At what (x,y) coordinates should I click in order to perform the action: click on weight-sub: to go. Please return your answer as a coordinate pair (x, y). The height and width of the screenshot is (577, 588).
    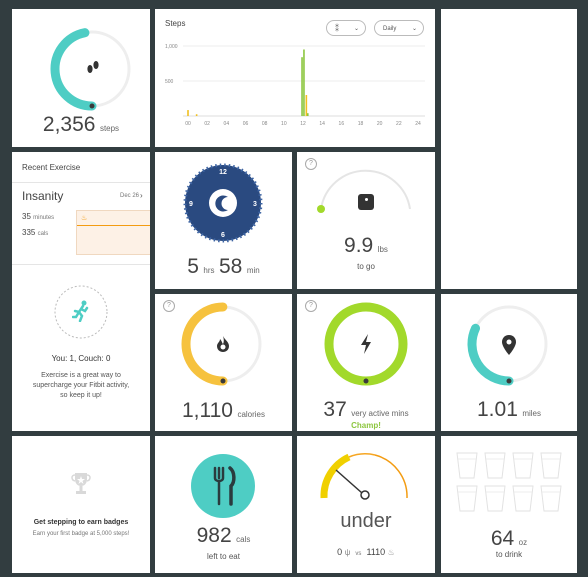
    Looking at the image, I should click on (366, 266).